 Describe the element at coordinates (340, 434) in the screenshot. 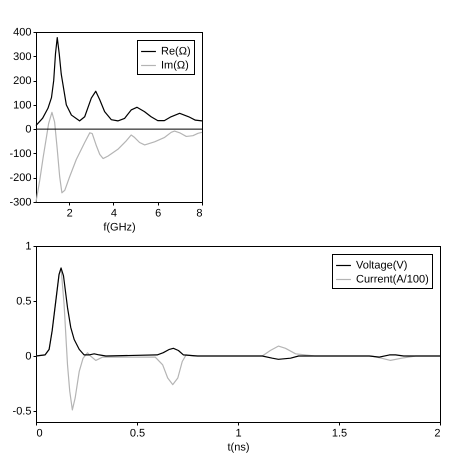

I see `x-tick-label: 1.5` at that location.